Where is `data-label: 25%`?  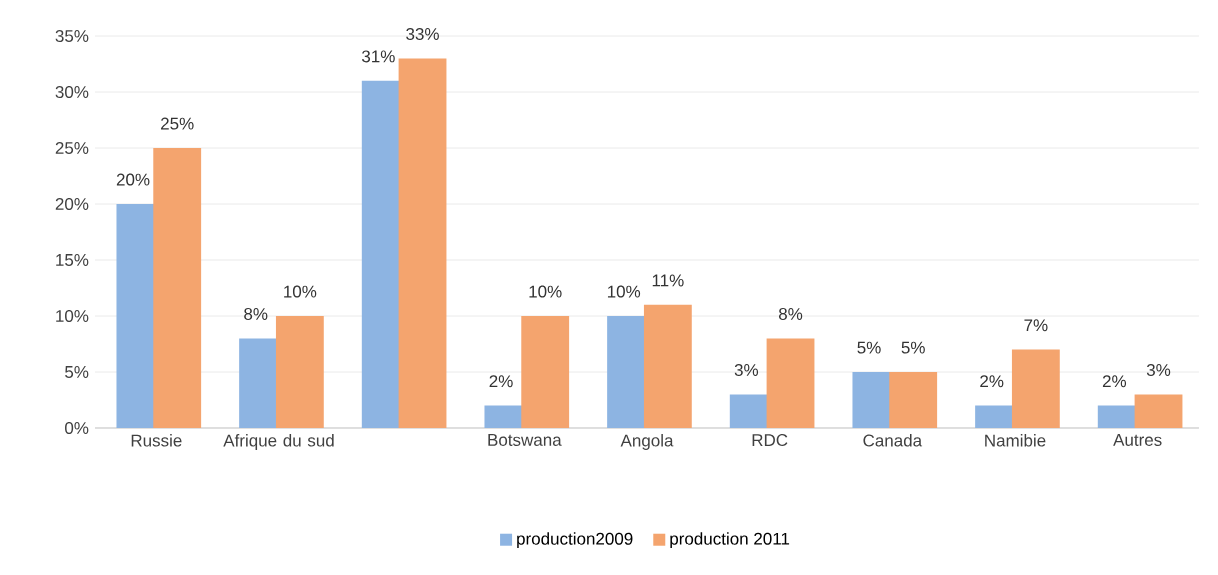
data-label: 25% is located at coordinates (177, 123).